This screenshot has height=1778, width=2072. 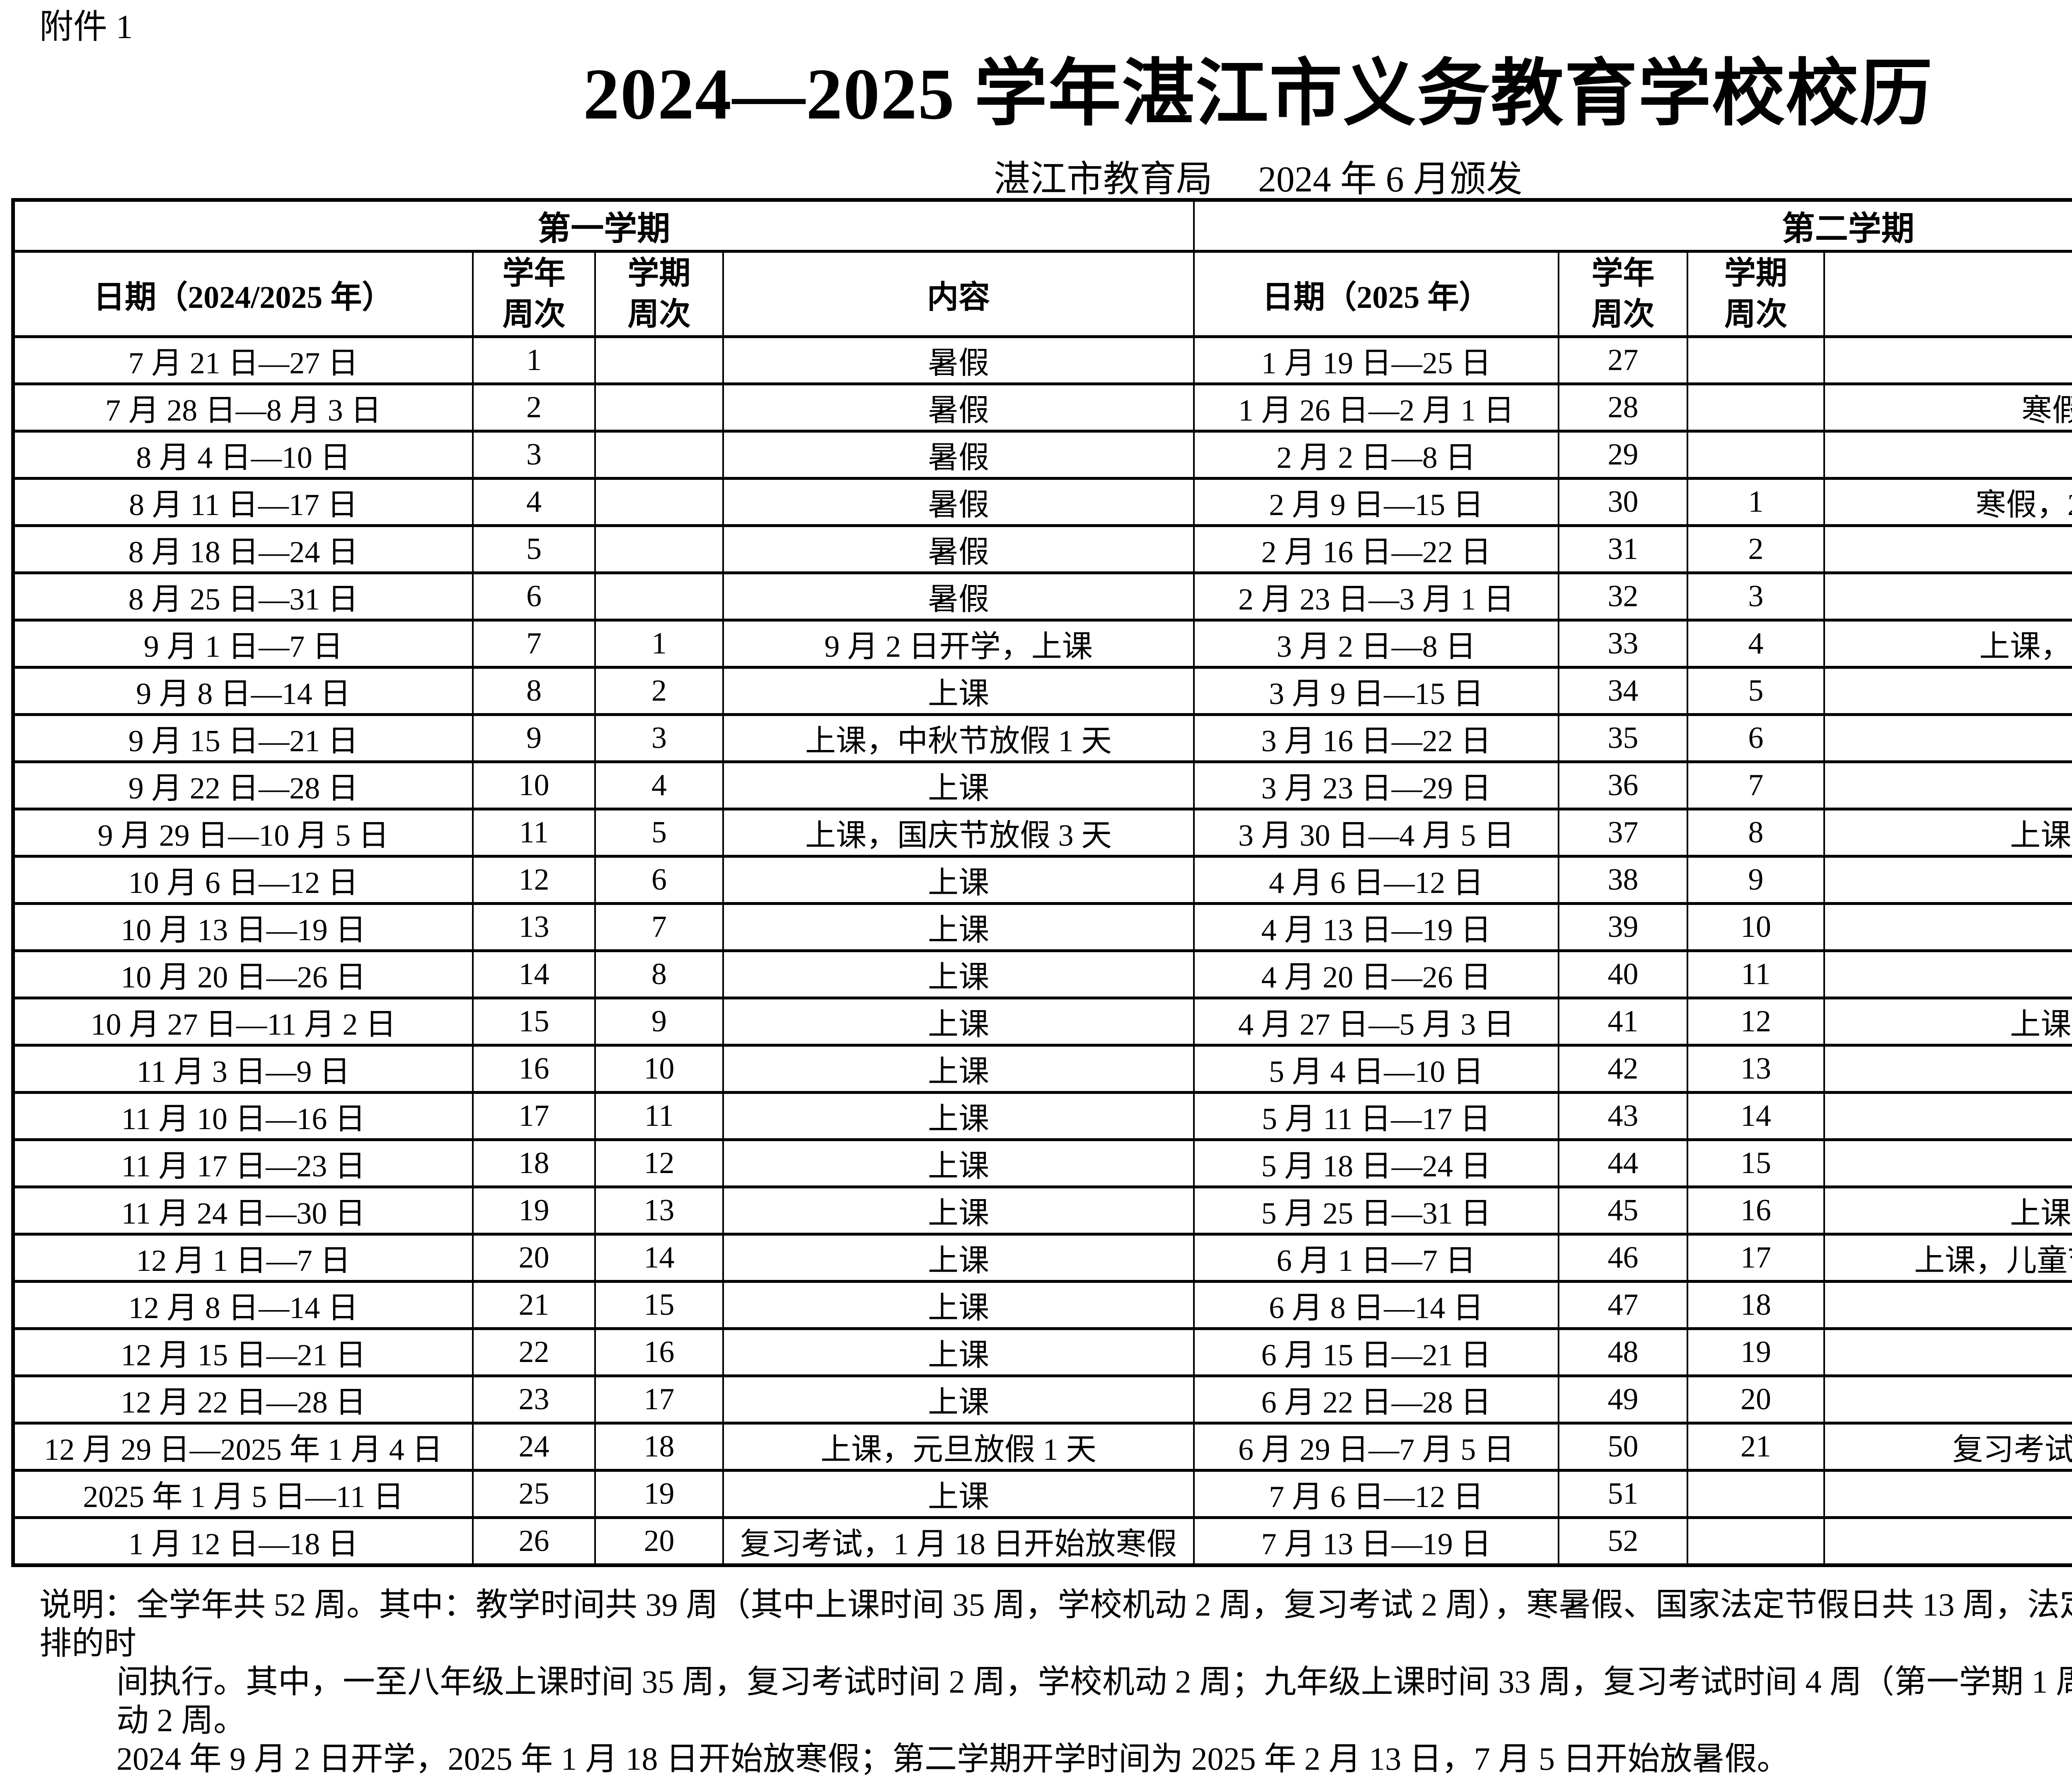 I want to click on sem2-date-cell: 1 月 26 日—2 月 1 日, so click(x=1376, y=407).